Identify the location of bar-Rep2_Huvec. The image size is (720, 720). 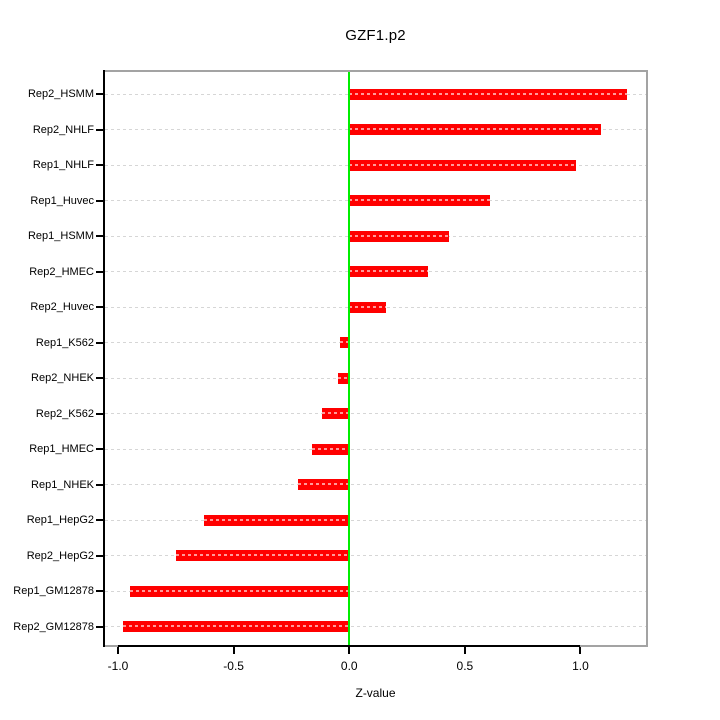
(368, 307).